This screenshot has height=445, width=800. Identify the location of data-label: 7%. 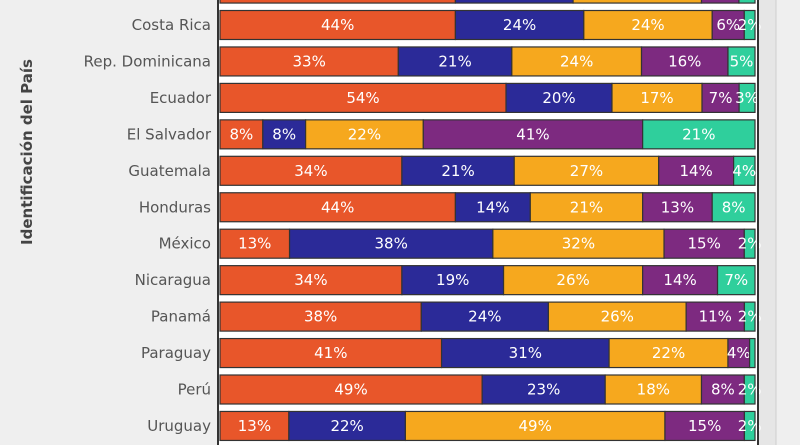
(736, 280).